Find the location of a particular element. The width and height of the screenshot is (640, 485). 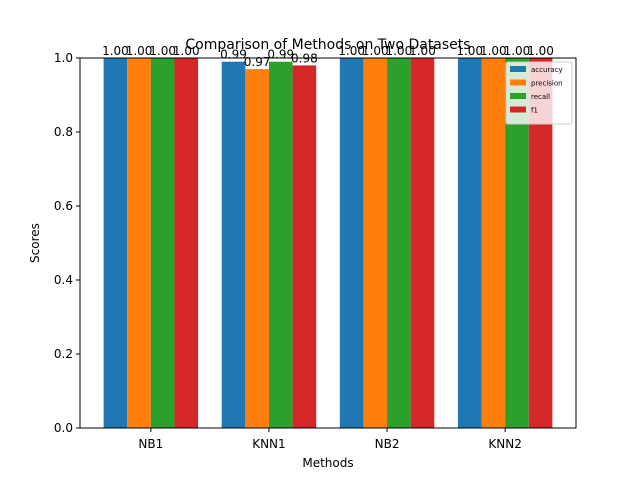

x-axis: NB1 KNN1 NB2 KNN2 is located at coordinates (330, 439).